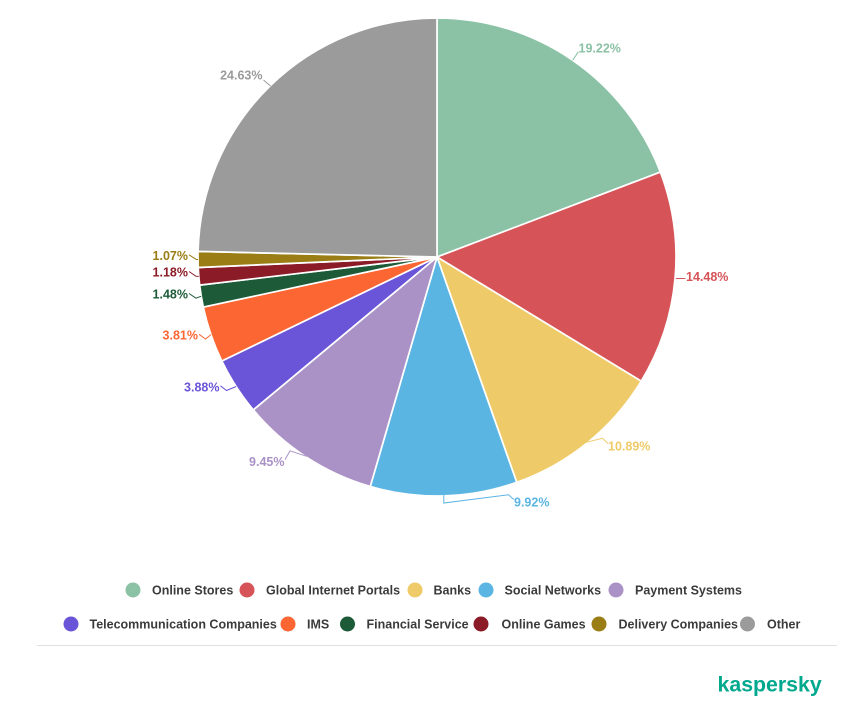 Image resolution: width=850 pixels, height=720 pixels. Describe the element at coordinates (170, 273) in the screenshot. I see `svg-text: 1.18%` at that location.